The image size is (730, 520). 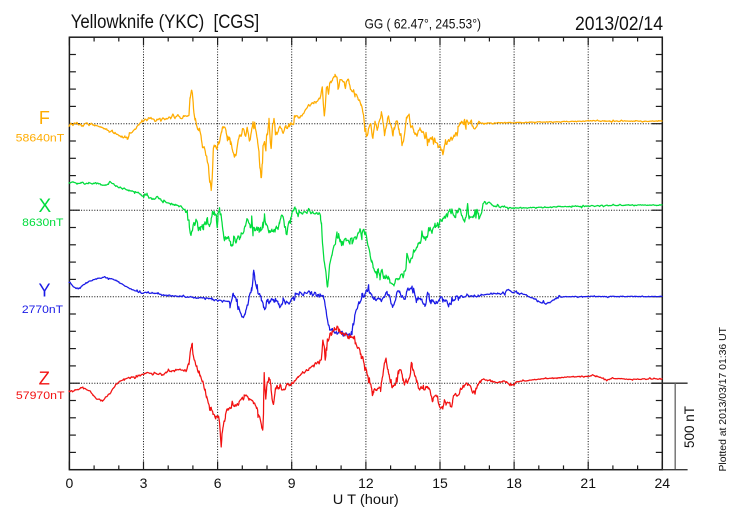 I want to click on svg-text: Z, so click(x=44, y=377).